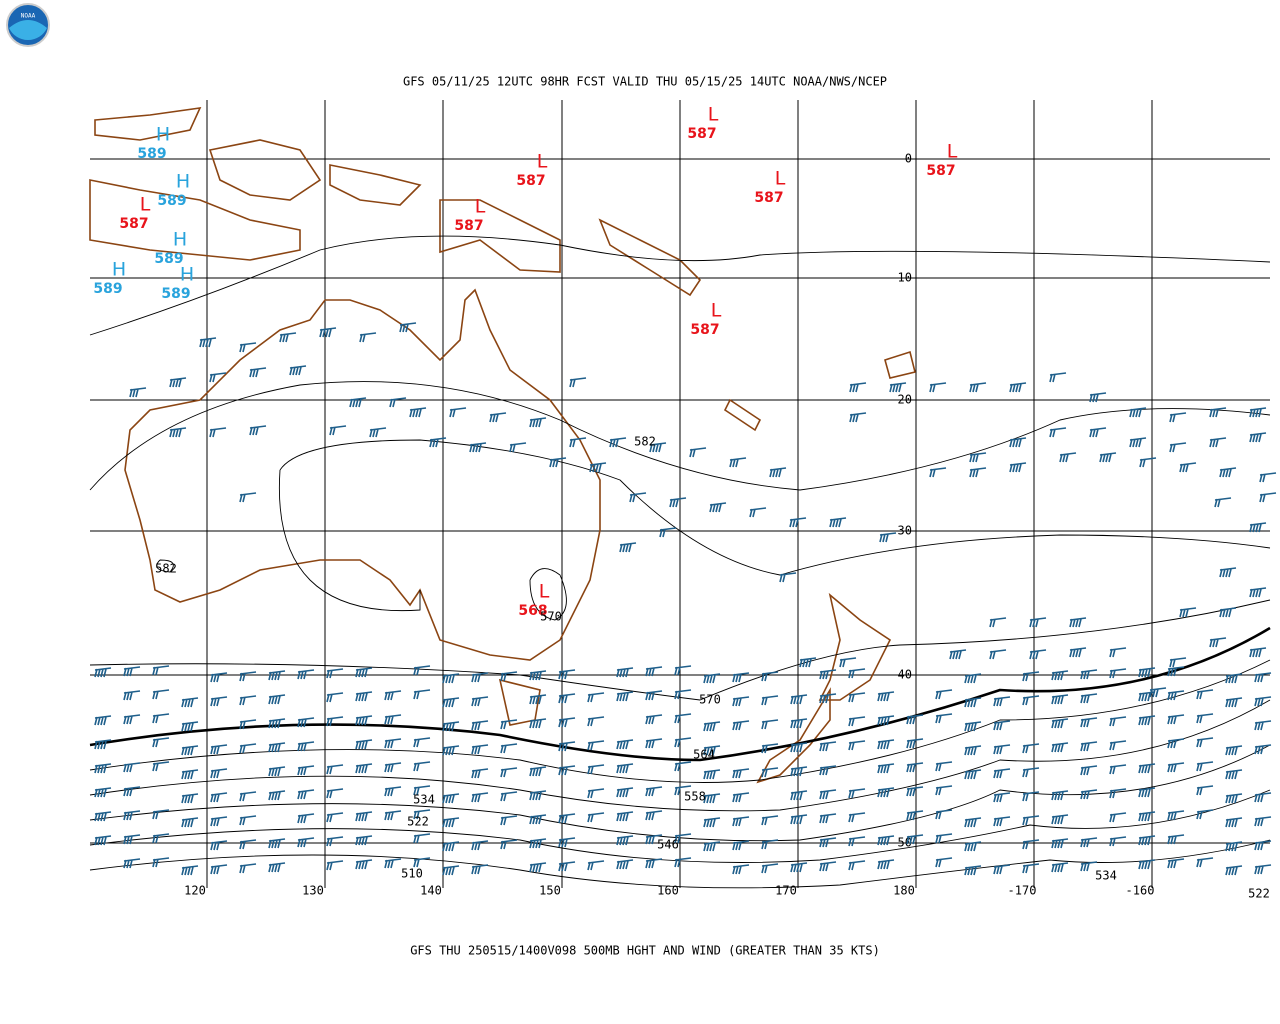 The width and height of the screenshot is (1280, 1024). What do you see at coordinates (195, 891) in the screenshot?
I see `longitude-label: 120` at bounding box center [195, 891].